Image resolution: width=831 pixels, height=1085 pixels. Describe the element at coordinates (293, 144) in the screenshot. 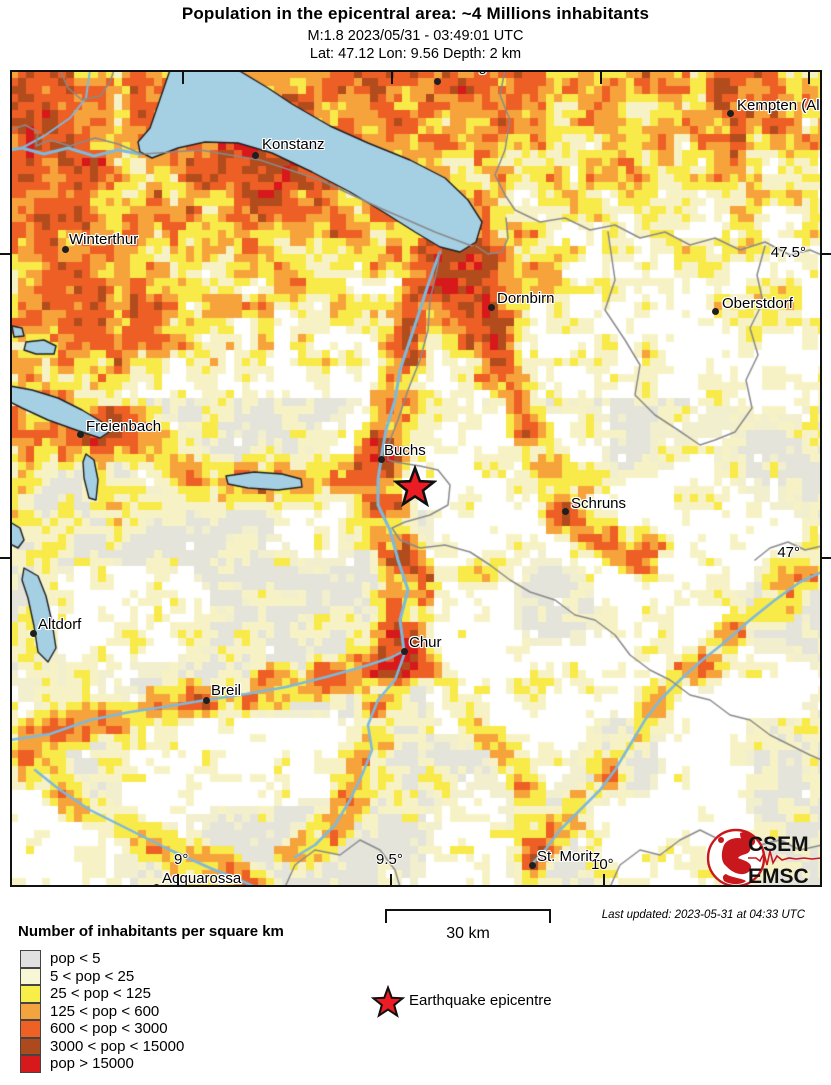

I see `city-label: Konstanz` at that location.